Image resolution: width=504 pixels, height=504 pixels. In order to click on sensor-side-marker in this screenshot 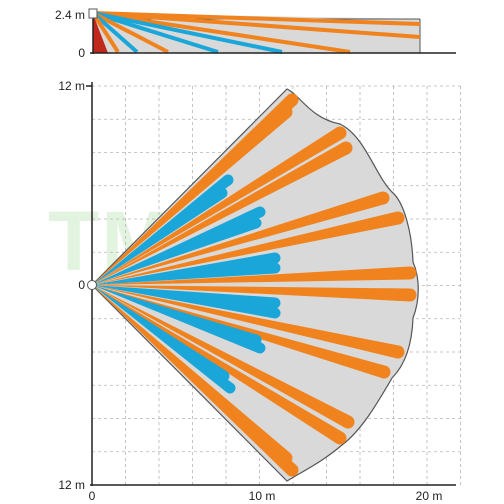, I will do `click(93, 13)`.